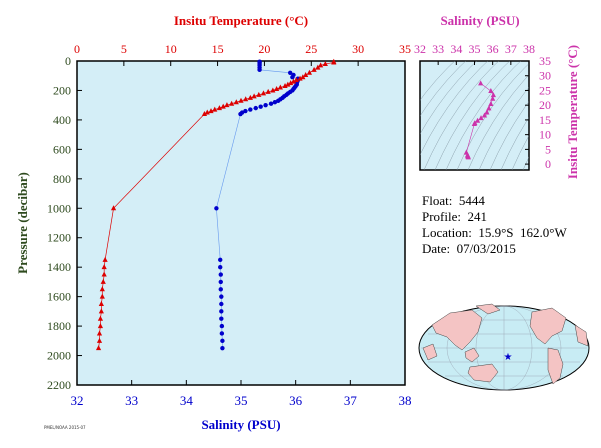  What do you see at coordinates (218, 49) in the screenshot?
I see `temperature-tick-label: 15` at bounding box center [218, 49].